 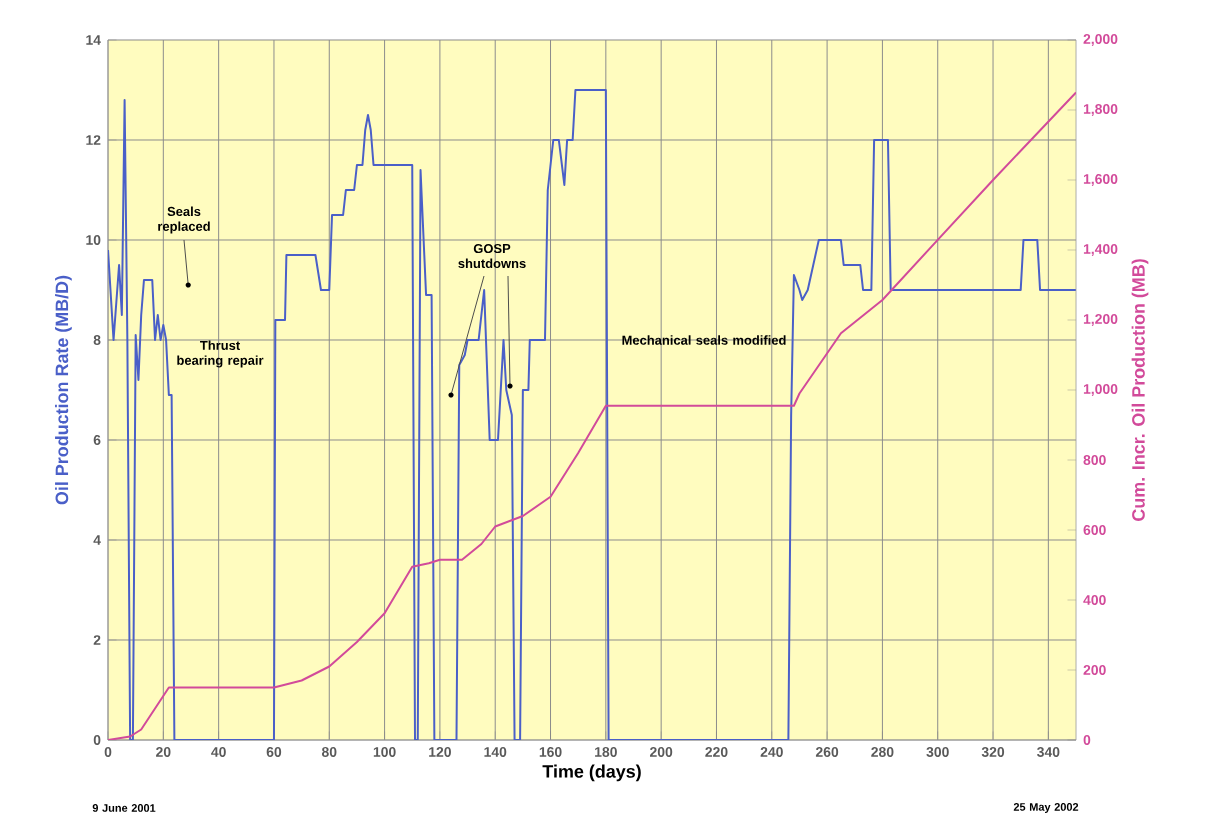 What do you see at coordinates (591, 773) in the screenshot?
I see `x-axis-title: Time (days)` at bounding box center [591, 773].